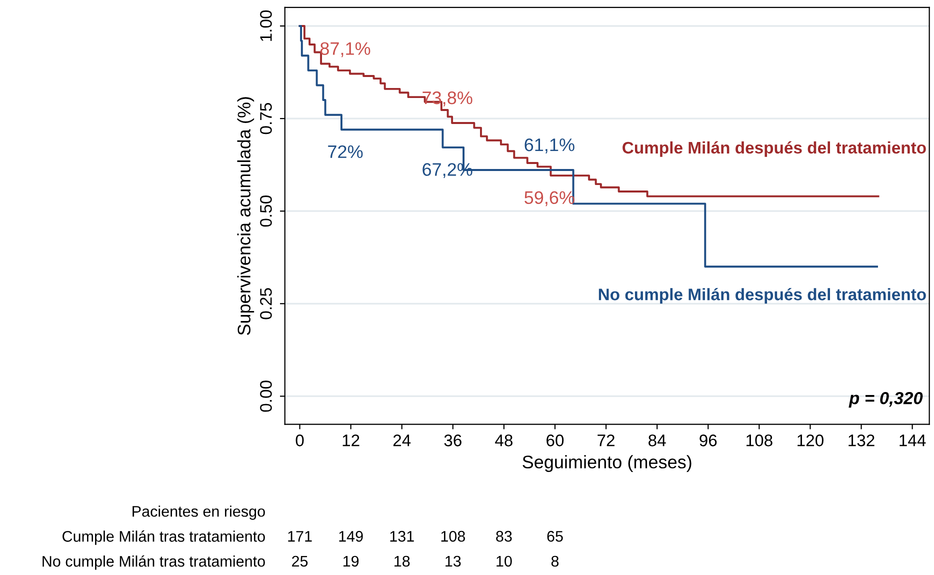 This screenshot has height=575, width=934. What do you see at coordinates (266, 304) in the screenshot?
I see `y-tick-label: 0.25` at bounding box center [266, 304].